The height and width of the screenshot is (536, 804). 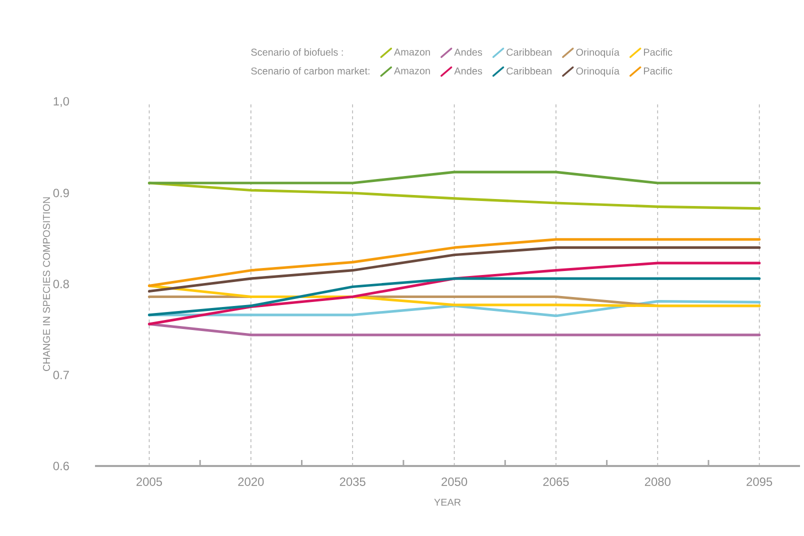 What do you see at coordinates (759, 482) in the screenshot?
I see `x-tick-label: 2095` at bounding box center [759, 482].